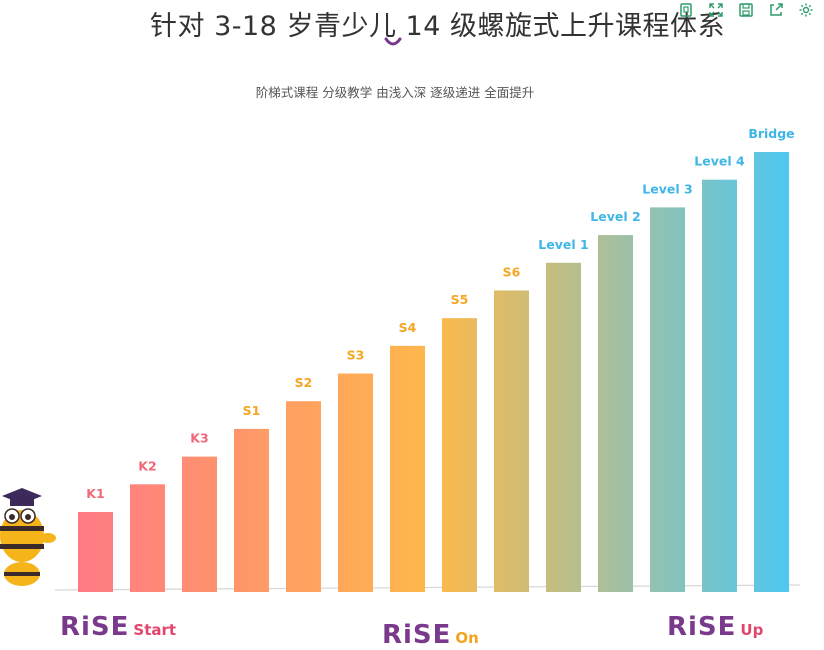 Image resolution: width=824 pixels, height=650 pixels. I want to click on bar-label-bridge: Bridge, so click(771, 133).